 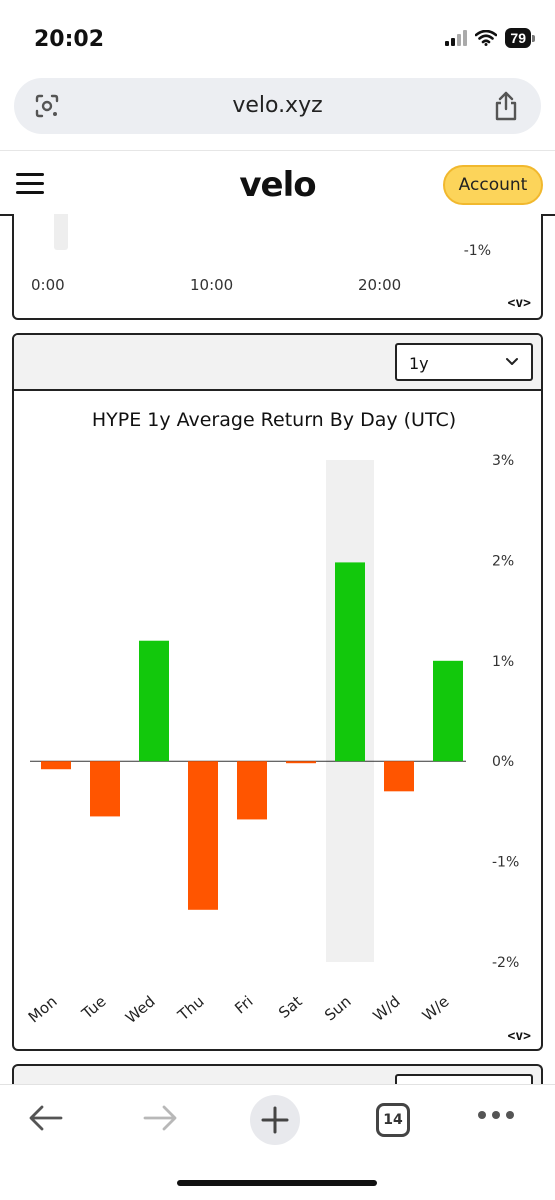 I want to click on chevron-down-icon, so click(x=512, y=361).